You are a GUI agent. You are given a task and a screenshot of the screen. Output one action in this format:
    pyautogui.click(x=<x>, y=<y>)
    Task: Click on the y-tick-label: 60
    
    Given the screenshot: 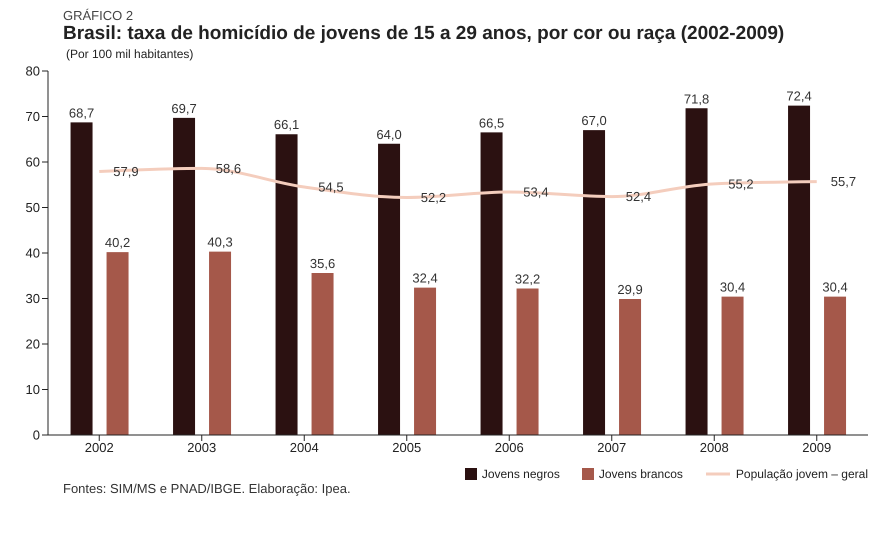 What is the action you would take?
    pyautogui.click(x=33, y=162)
    